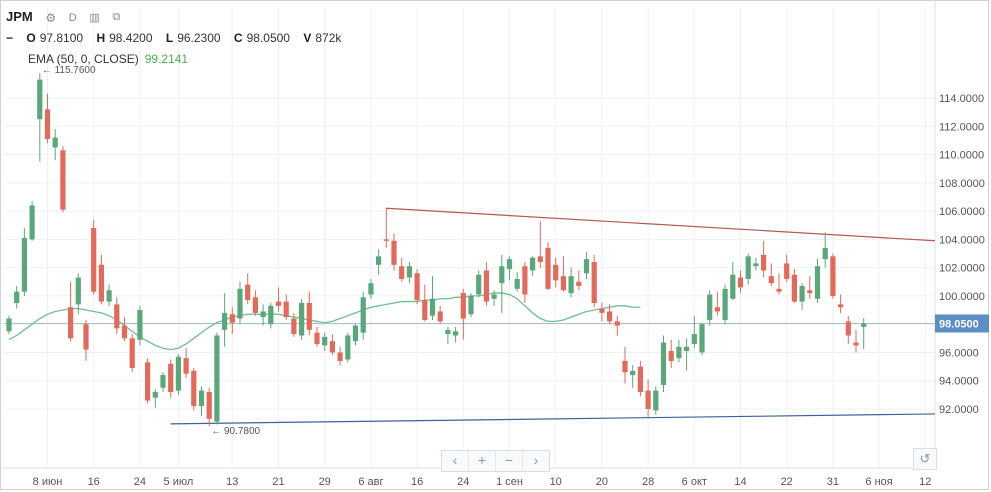 The image size is (991, 492). What do you see at coordinates (268, 38) in the screenshot?
I see `close-value: 98.0500` at bounding box center [268, 38].